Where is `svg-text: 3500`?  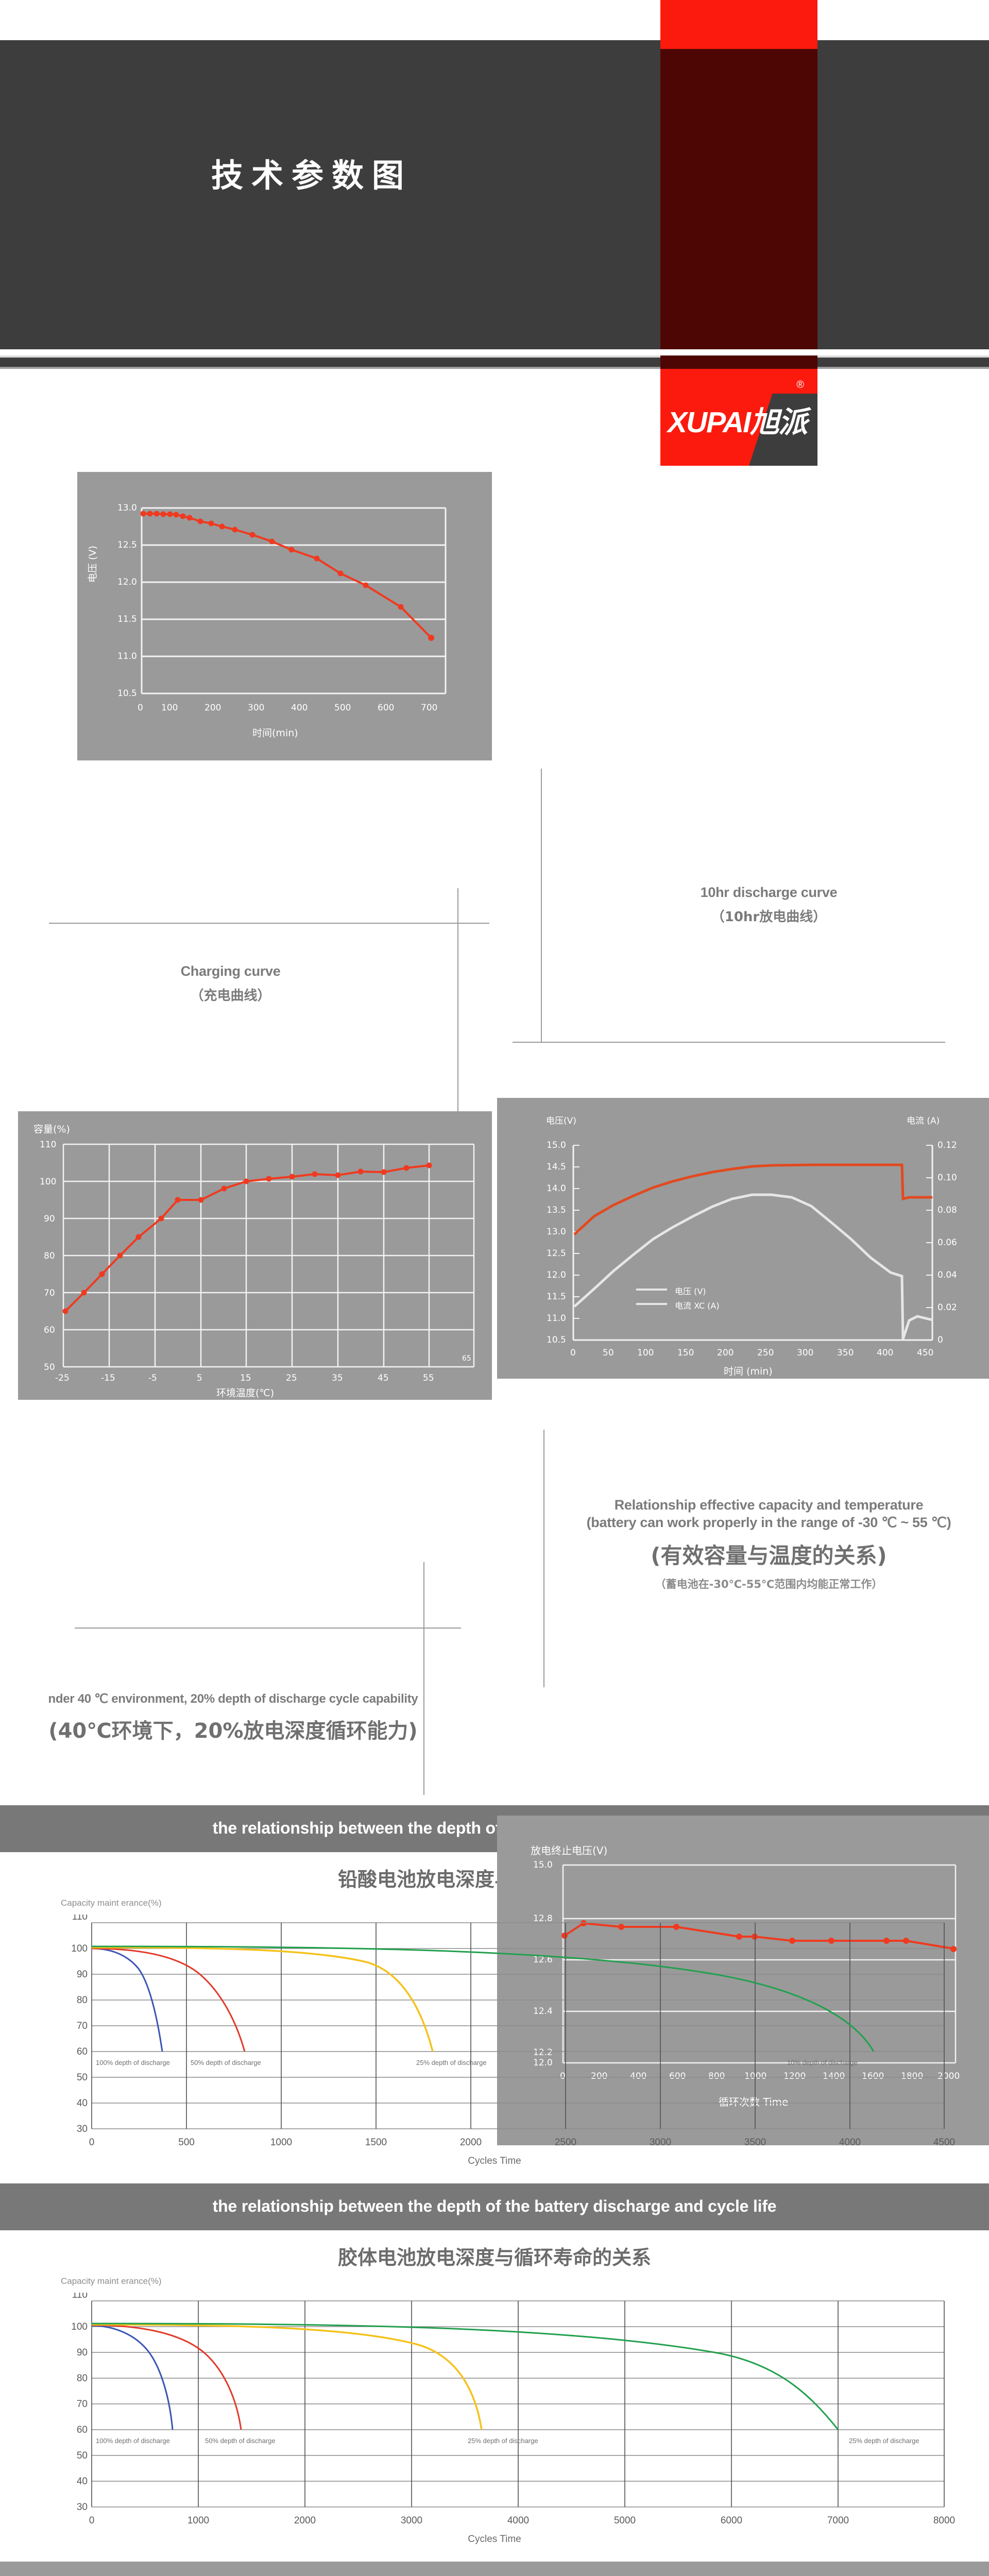 svg-text: 3500 is located at coordinates (755, 2142).